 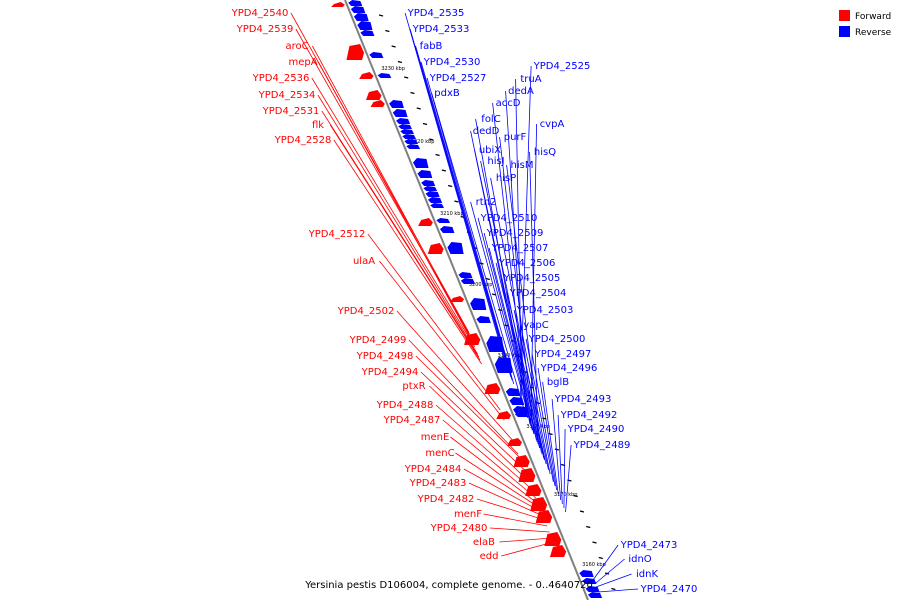 What do you see at coordinates (287, 95) in the screenshot?
I see `forward-gene-label: YPD4_2534` at bounding box center [287, 95].